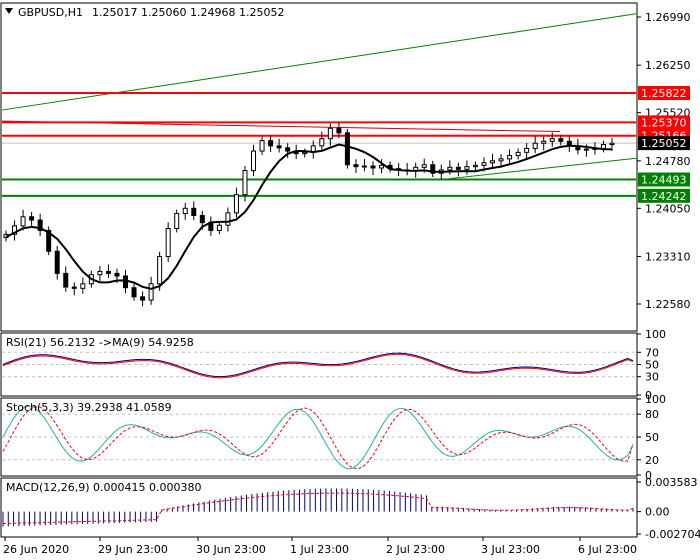 The width and height of the screenshot is (700, 560). I want to click on osc-tick-label: 70, so click(652, 352).